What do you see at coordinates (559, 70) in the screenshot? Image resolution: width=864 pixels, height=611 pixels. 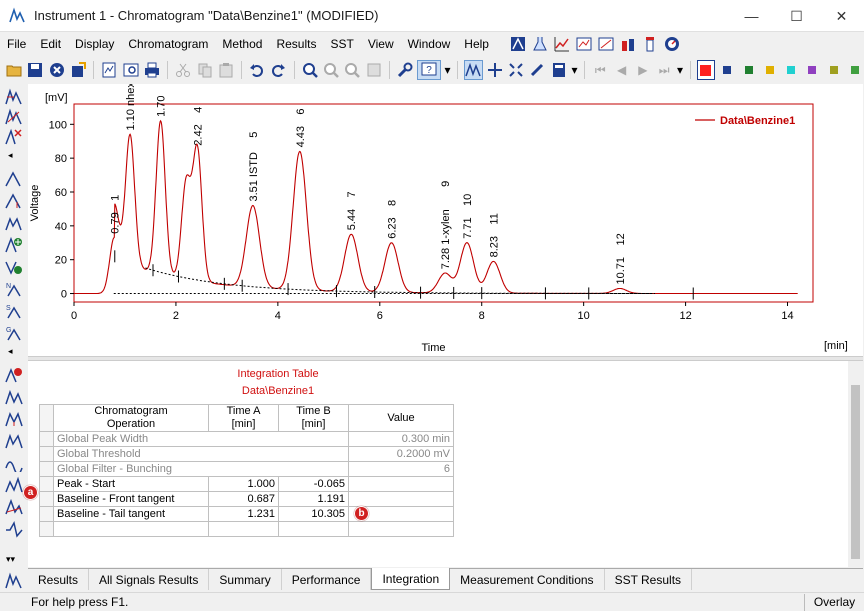 I see `calculator-button` at bounding box center [559, 70].